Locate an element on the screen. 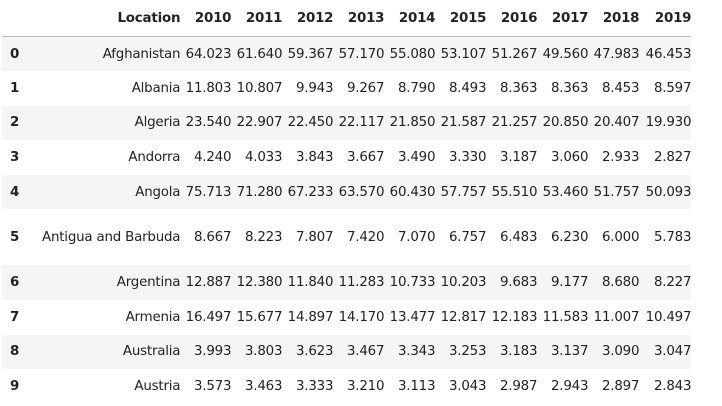 The height and width of the screenshot is (406, 722). value-cell: 67.233 is located at coordinates (310, 192).